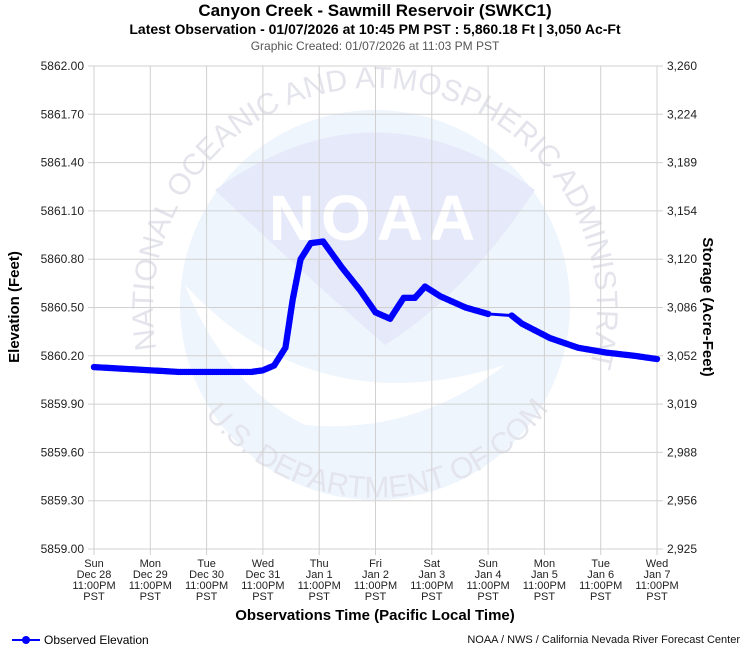 The width and height of the screenshot is (750, 650). What do you see at coordinates (63, 66) in the screenshot?
I see `svg-text: 5862.00` at bounding box center [63, 66].